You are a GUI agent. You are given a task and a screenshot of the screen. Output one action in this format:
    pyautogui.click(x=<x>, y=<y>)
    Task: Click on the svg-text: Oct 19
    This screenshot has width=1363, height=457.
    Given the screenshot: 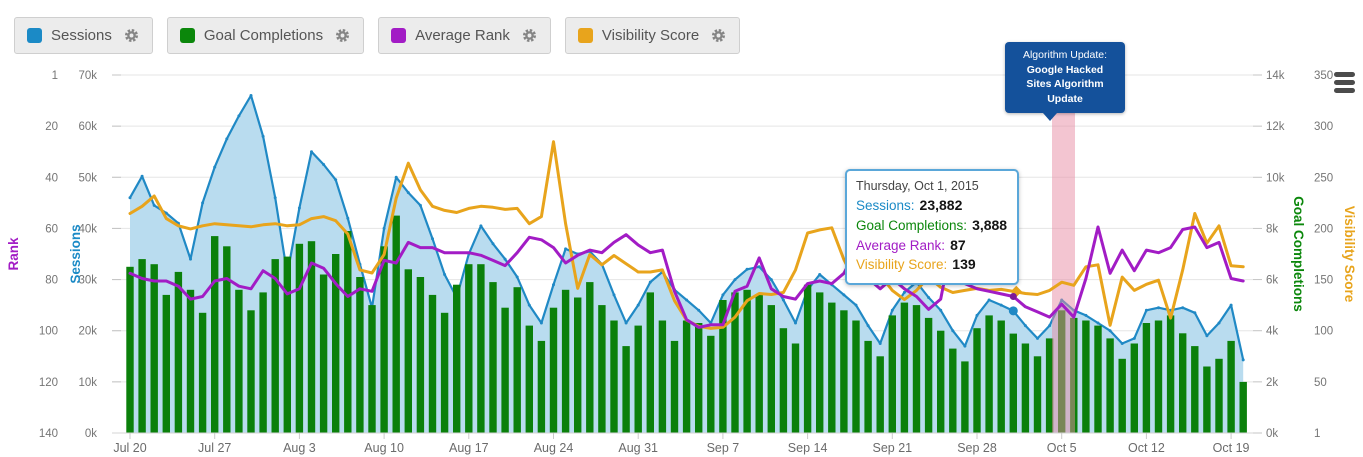 What is the action you would take?
    pyautogui.click(x=1231, y=448)
    